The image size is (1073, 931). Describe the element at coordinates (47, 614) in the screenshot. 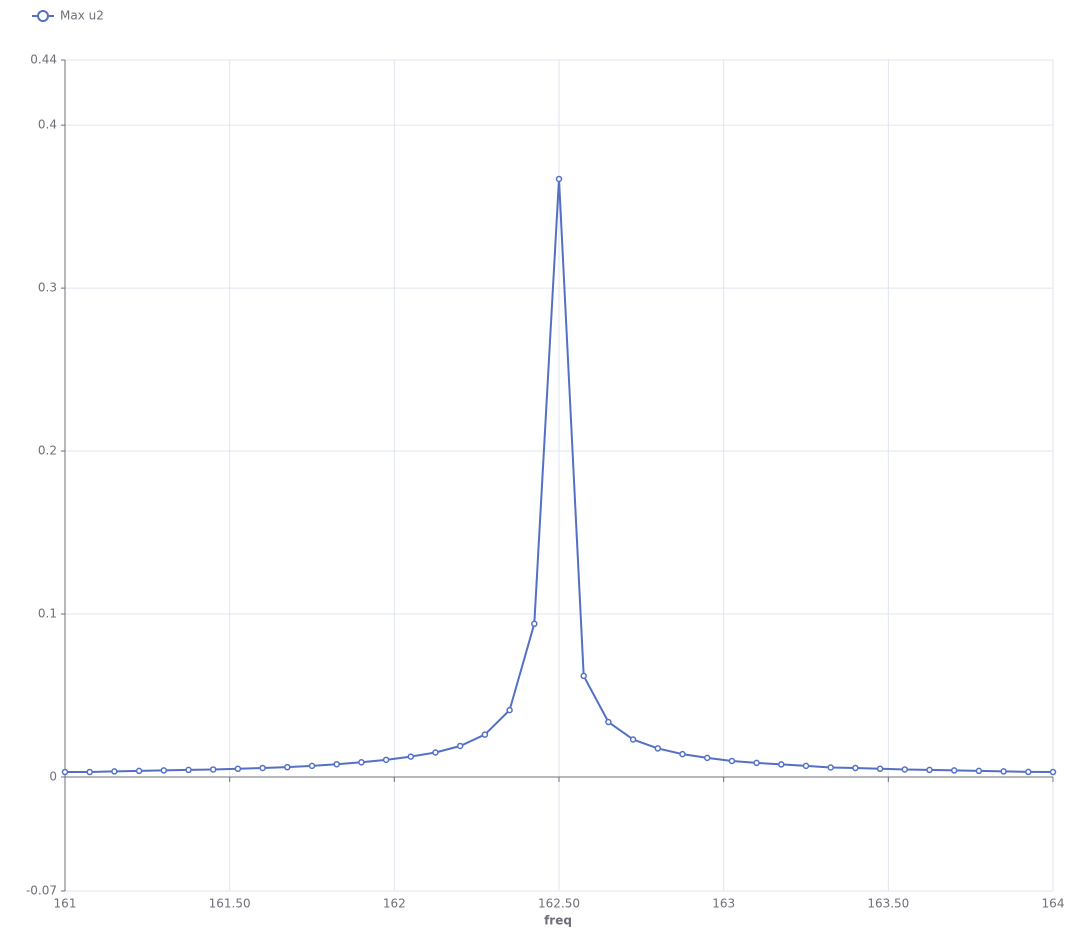

I see `y-tick-label: 0.1` at that location.